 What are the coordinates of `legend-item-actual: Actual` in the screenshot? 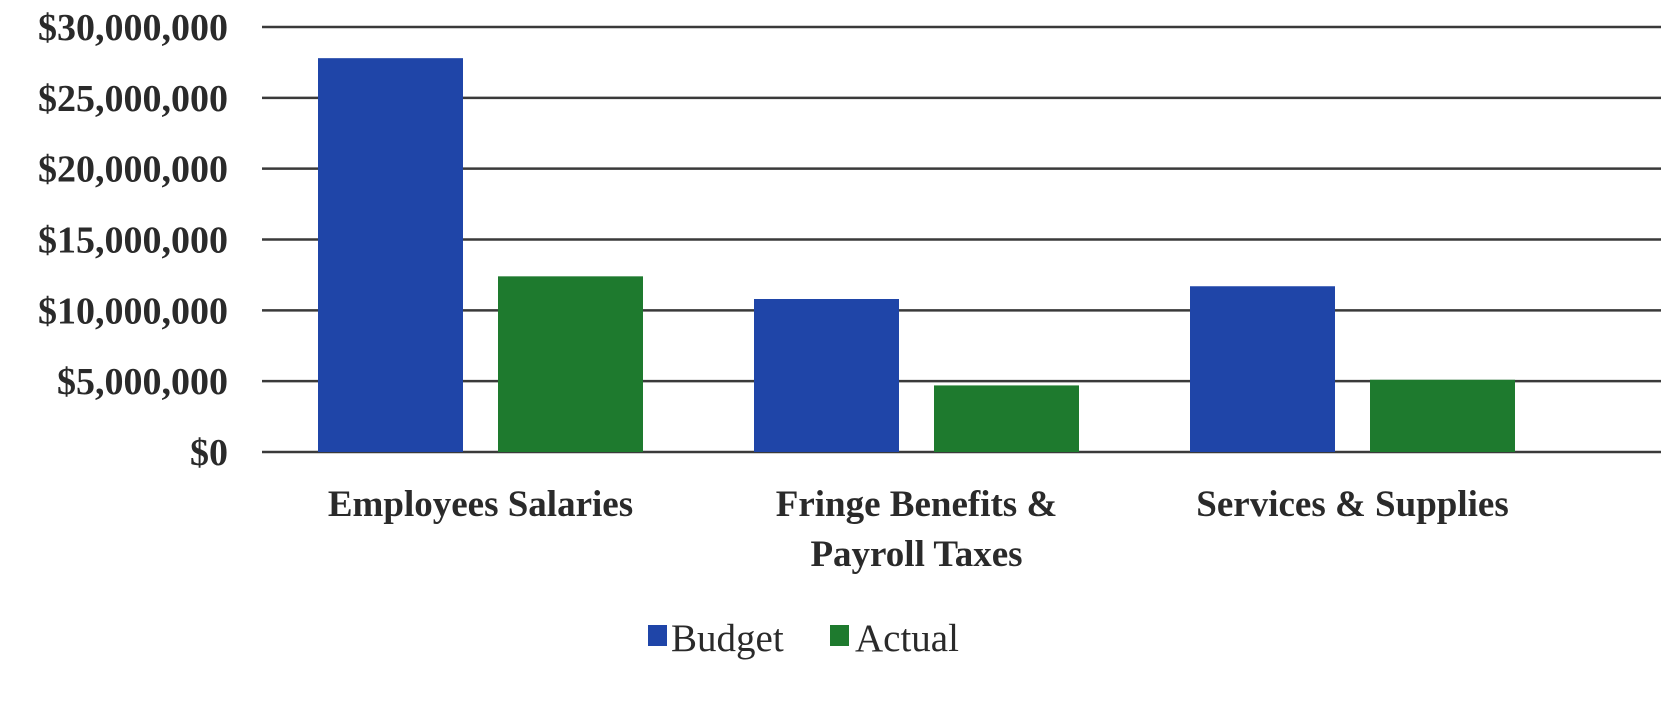 It's located at (894, 638).